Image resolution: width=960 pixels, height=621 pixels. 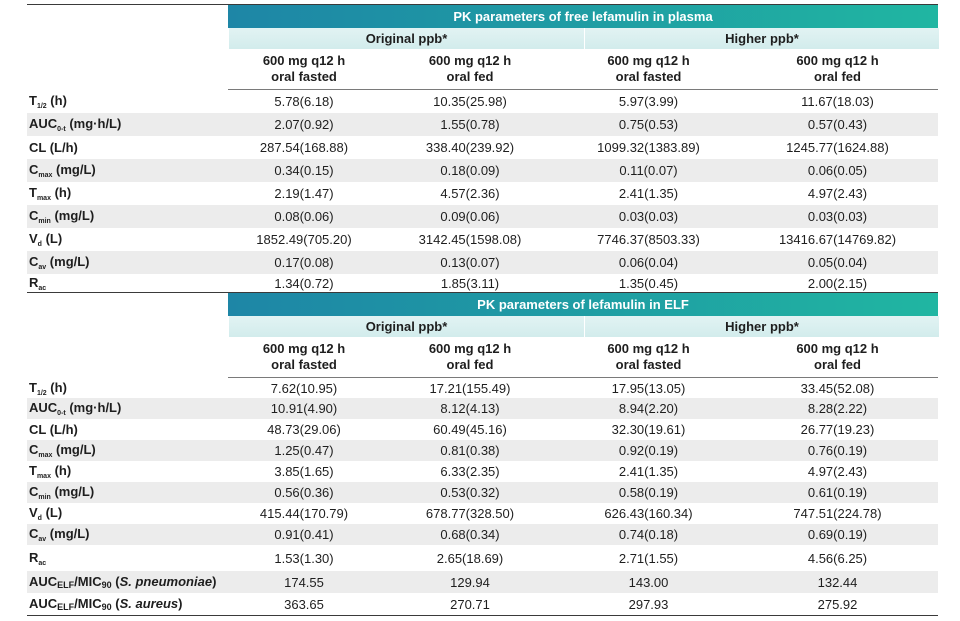 What do you see at coordinates (648, 450) in the screenshot?
I see `table-cell: 0.92(0.19)` at bounding box center [648, 450].